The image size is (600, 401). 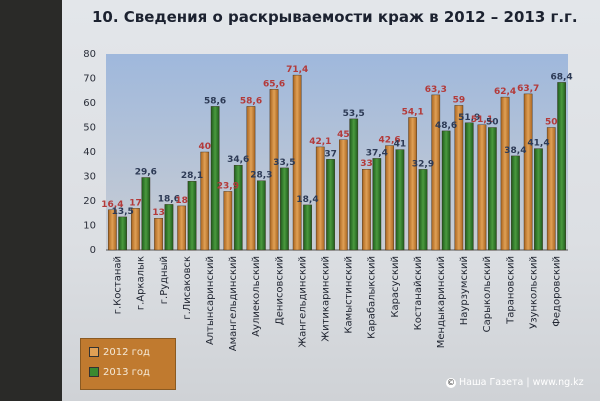 I want to click on value-label-2012: 59, so click(x=459, y=100).